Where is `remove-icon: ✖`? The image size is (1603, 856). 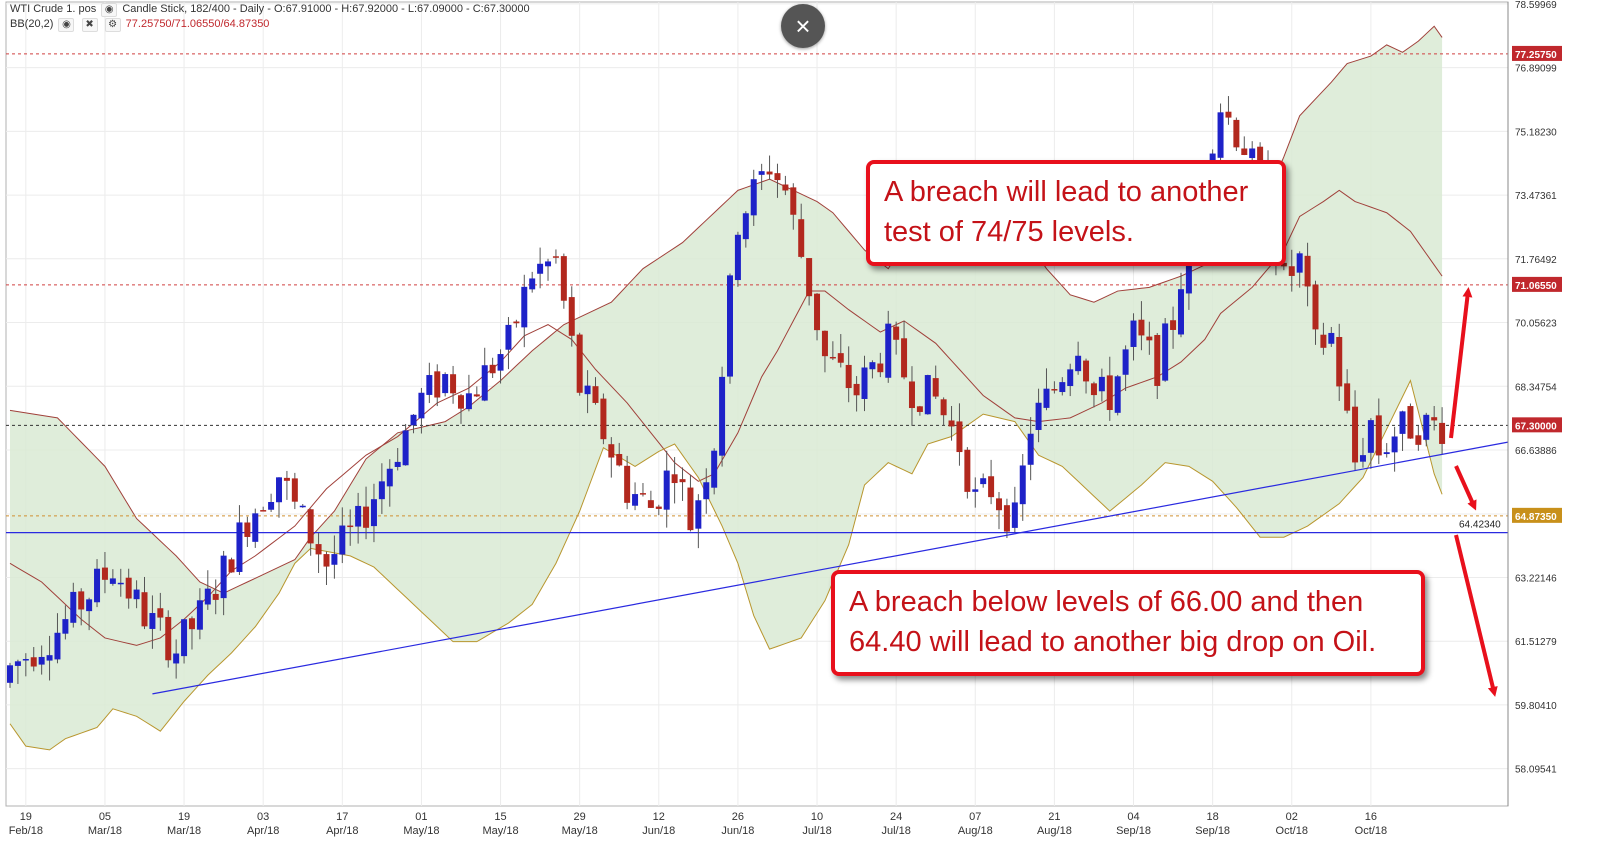 remove-icon: ✖ is located at coordinates (89, 25).